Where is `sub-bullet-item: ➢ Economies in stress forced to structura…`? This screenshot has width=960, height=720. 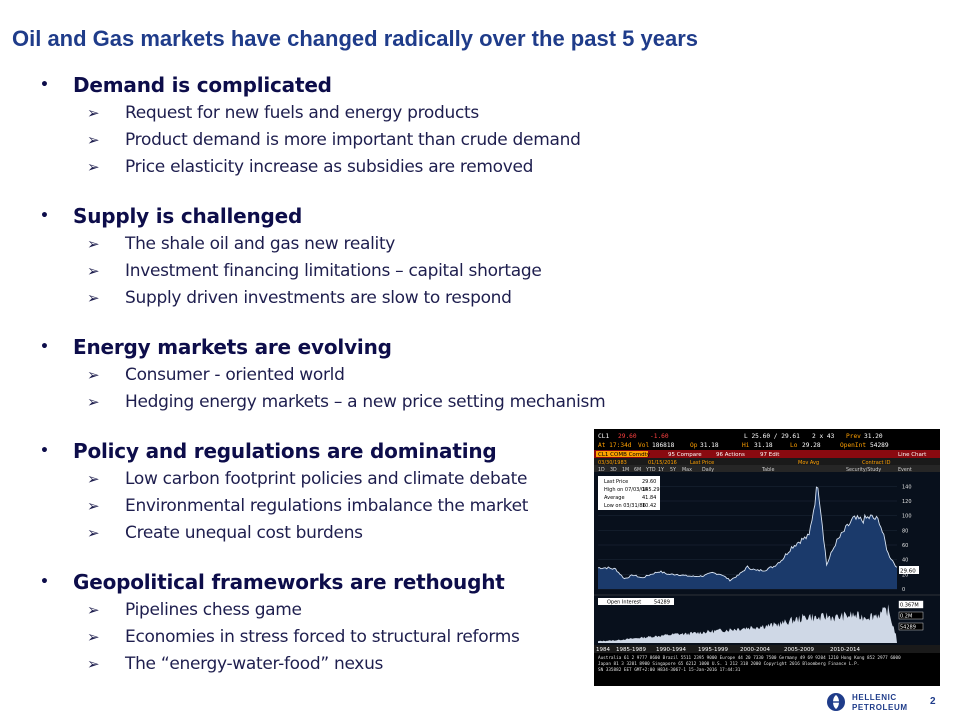
sub-bullet-item: ➢ Economies in stress forced to structura… is located at coordinates (346, 637).